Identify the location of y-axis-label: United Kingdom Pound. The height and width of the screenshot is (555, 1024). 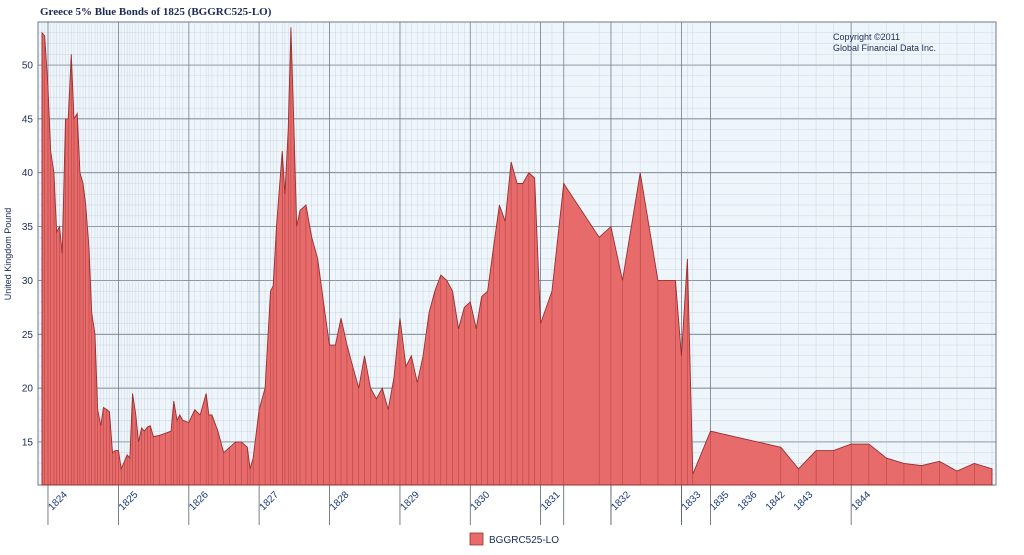
(8, 254).